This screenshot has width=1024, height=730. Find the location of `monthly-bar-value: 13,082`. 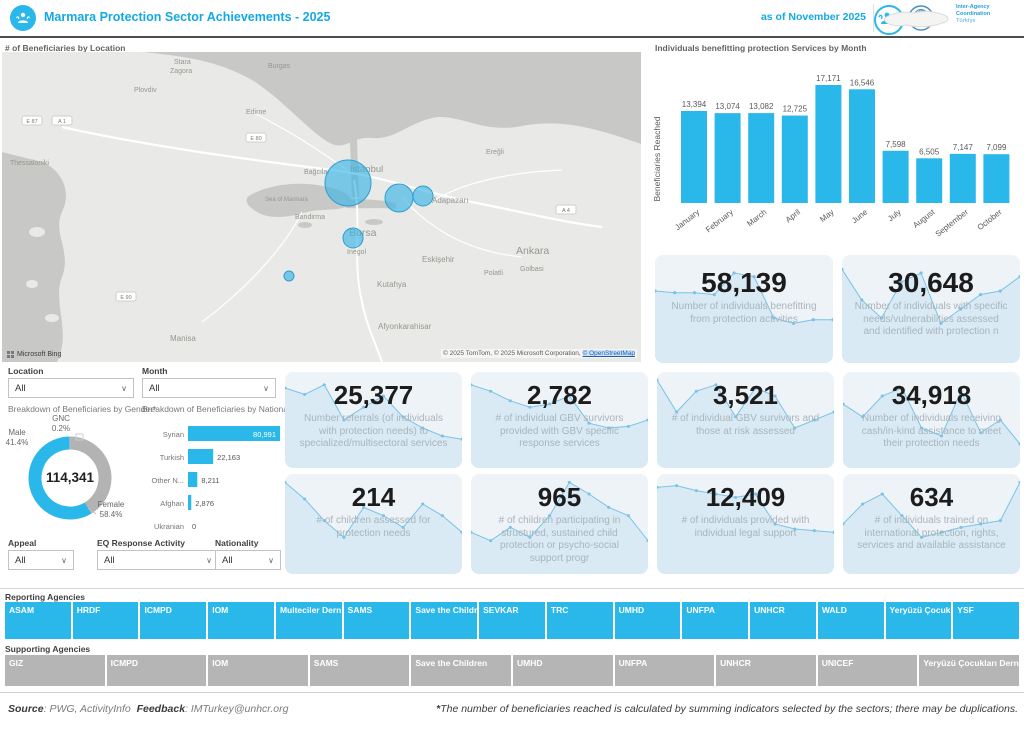

monthly-bar-value: 13,082 is located at coordinates (761, 106).